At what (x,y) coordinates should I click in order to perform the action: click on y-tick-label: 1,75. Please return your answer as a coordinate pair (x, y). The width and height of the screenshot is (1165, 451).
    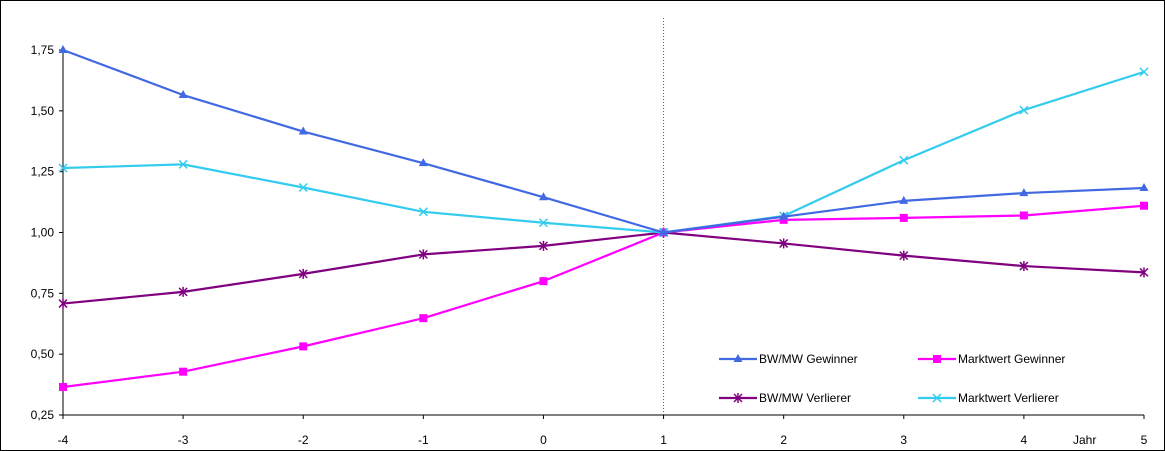
    Looking at the image, I should click on (43, 50).